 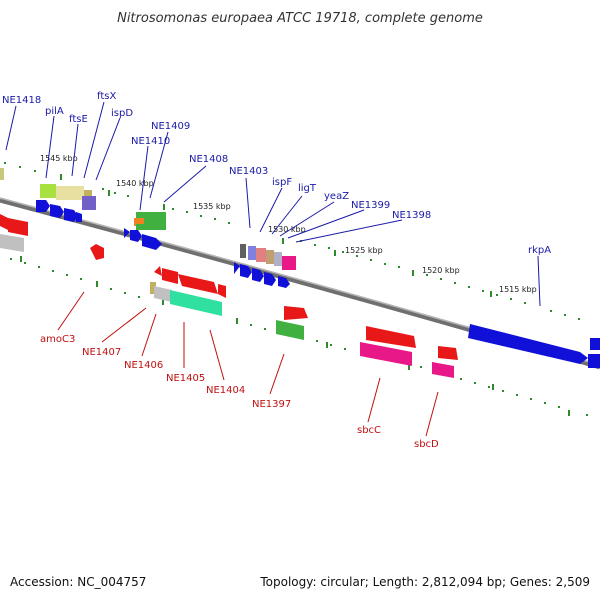 What do you see at coordinates (411, 215) in the screenshot?
I see `gene-label: NE1398` at bounding box center [411, 215].